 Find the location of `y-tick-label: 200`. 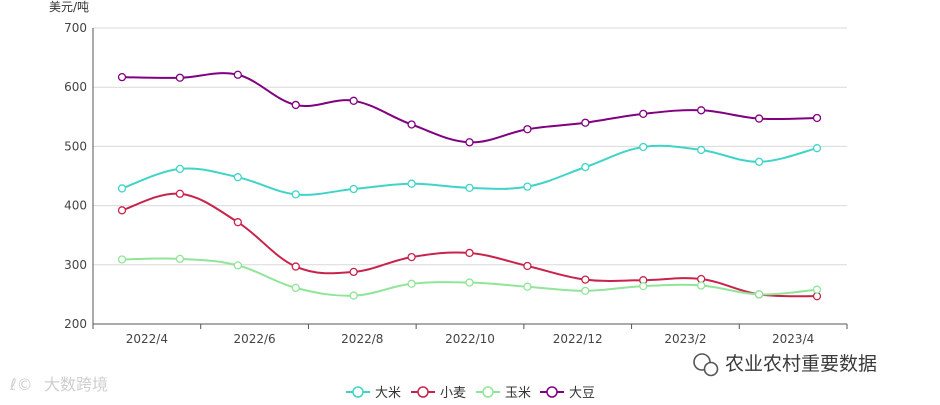

y-tick-label: 200 is located at coordinates (75, 324).